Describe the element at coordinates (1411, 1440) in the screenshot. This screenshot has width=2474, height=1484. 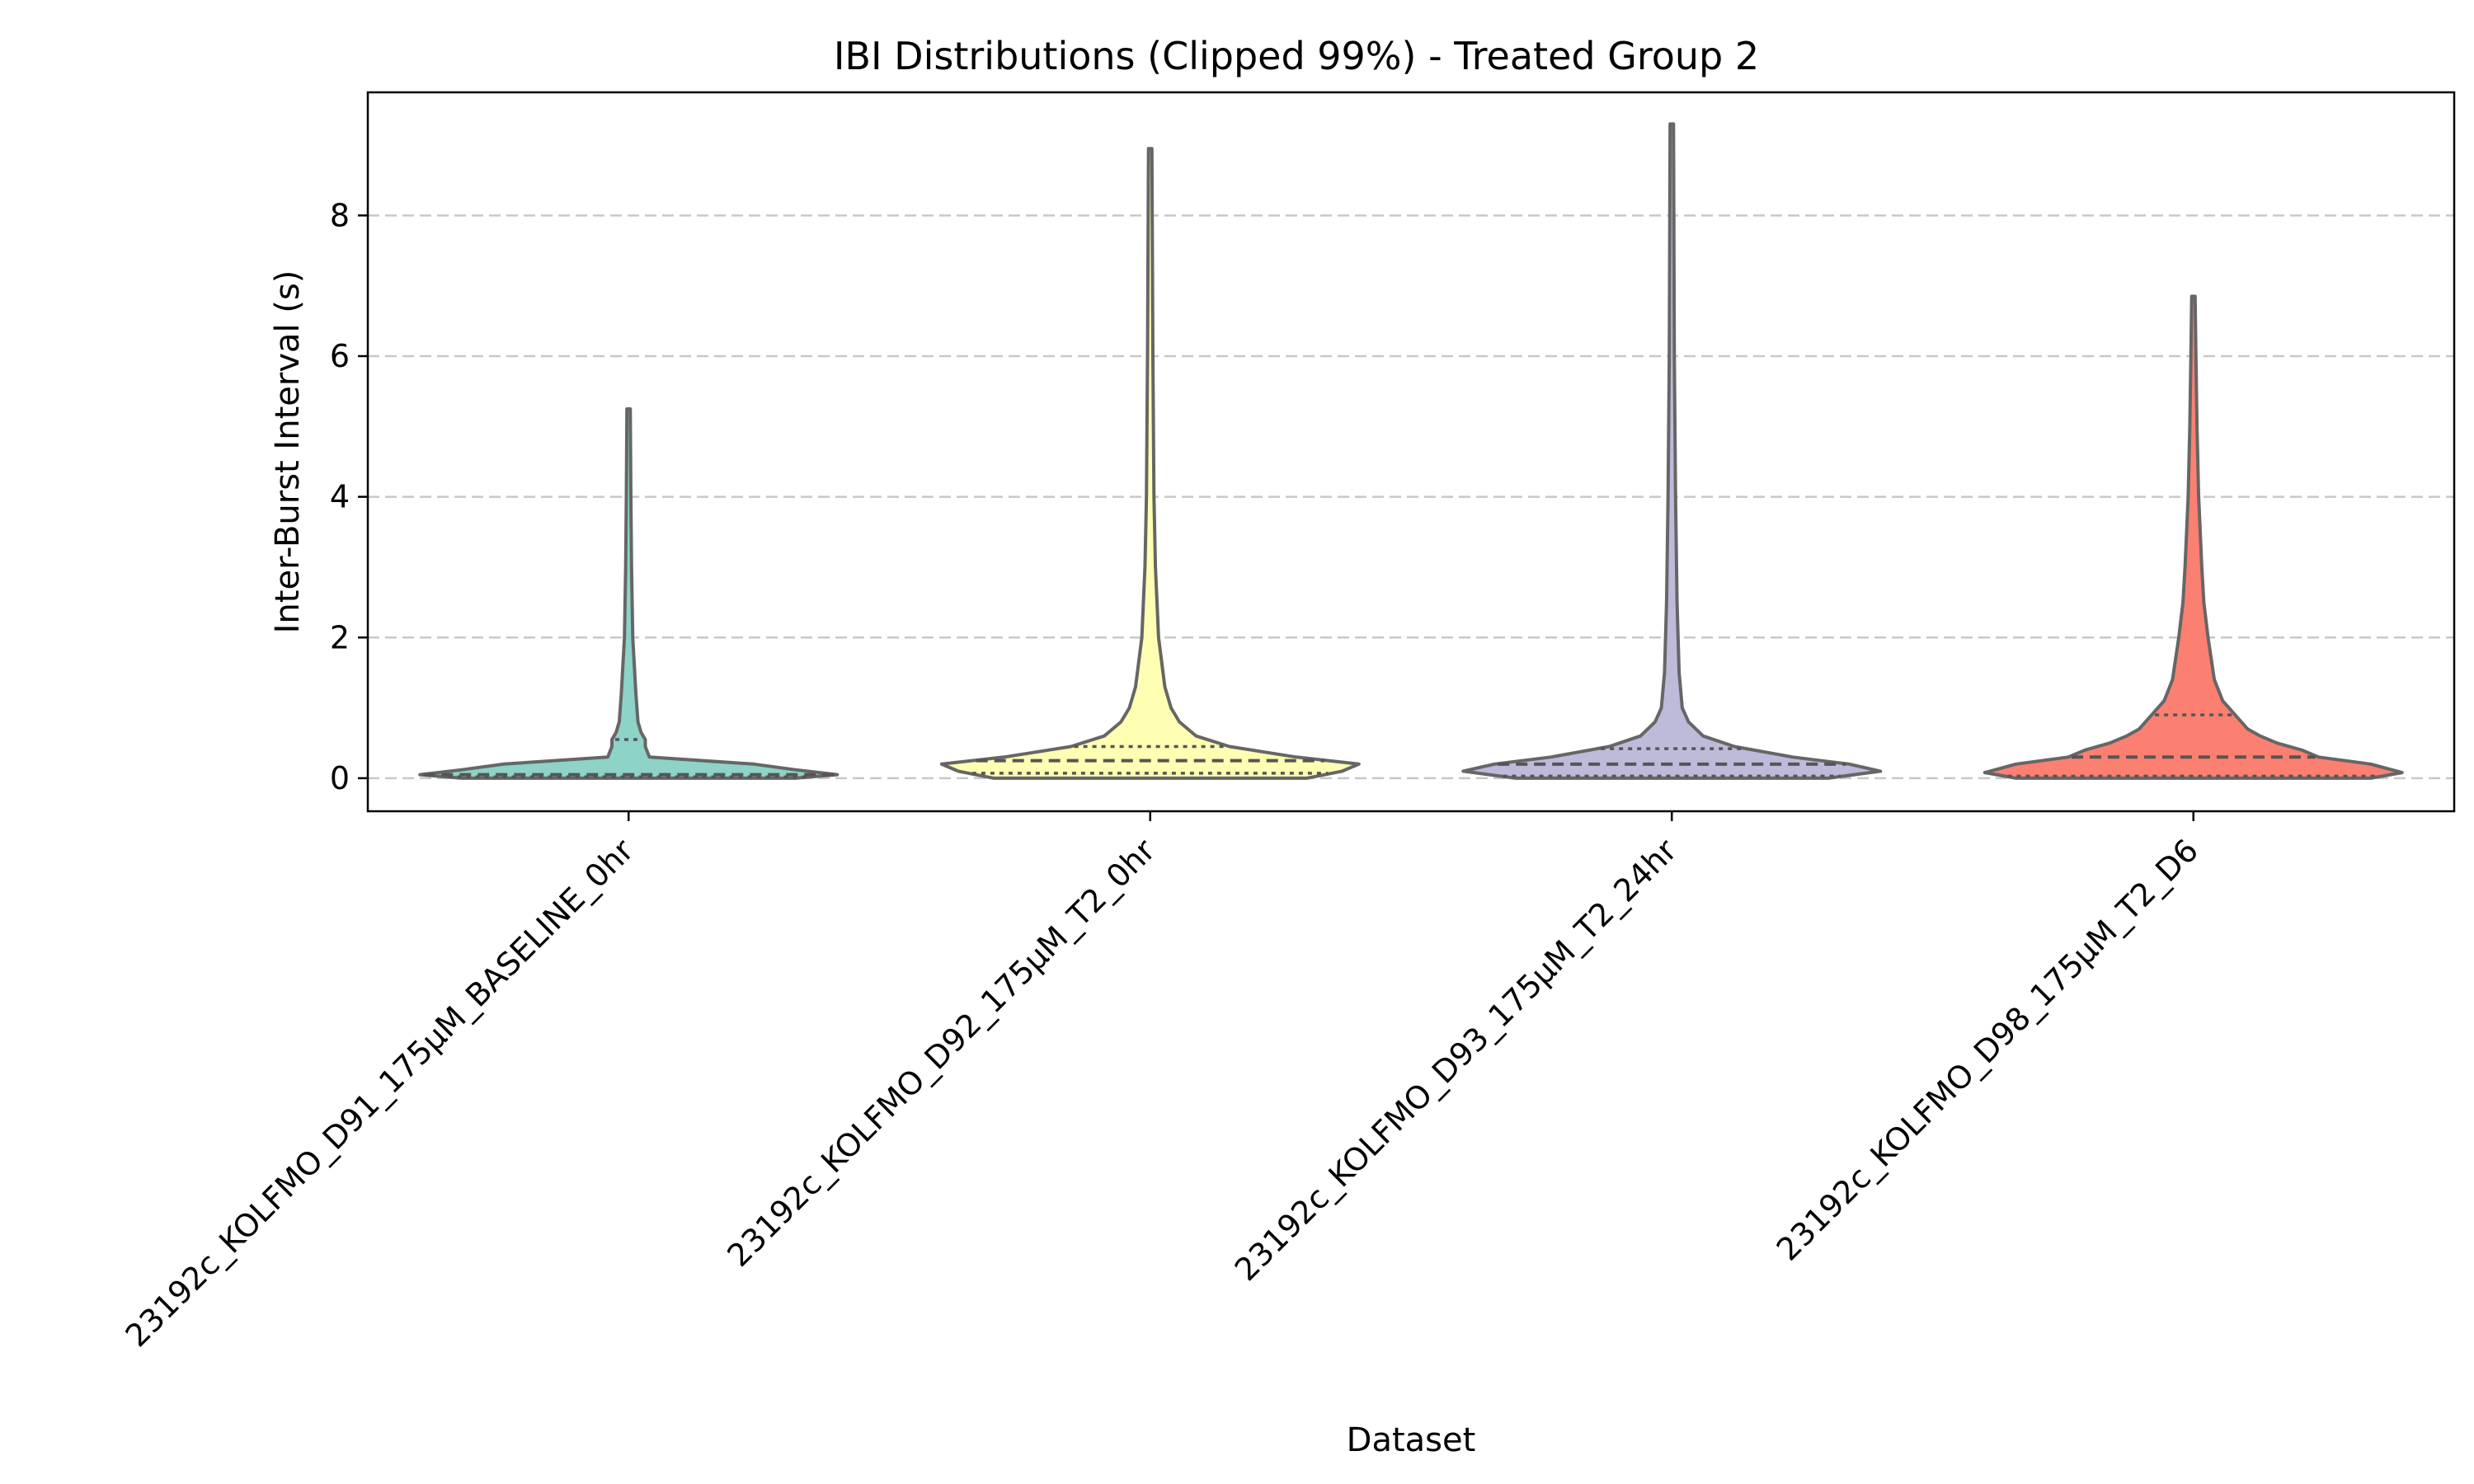
I see `x-axis-label: Dataset` at that location.